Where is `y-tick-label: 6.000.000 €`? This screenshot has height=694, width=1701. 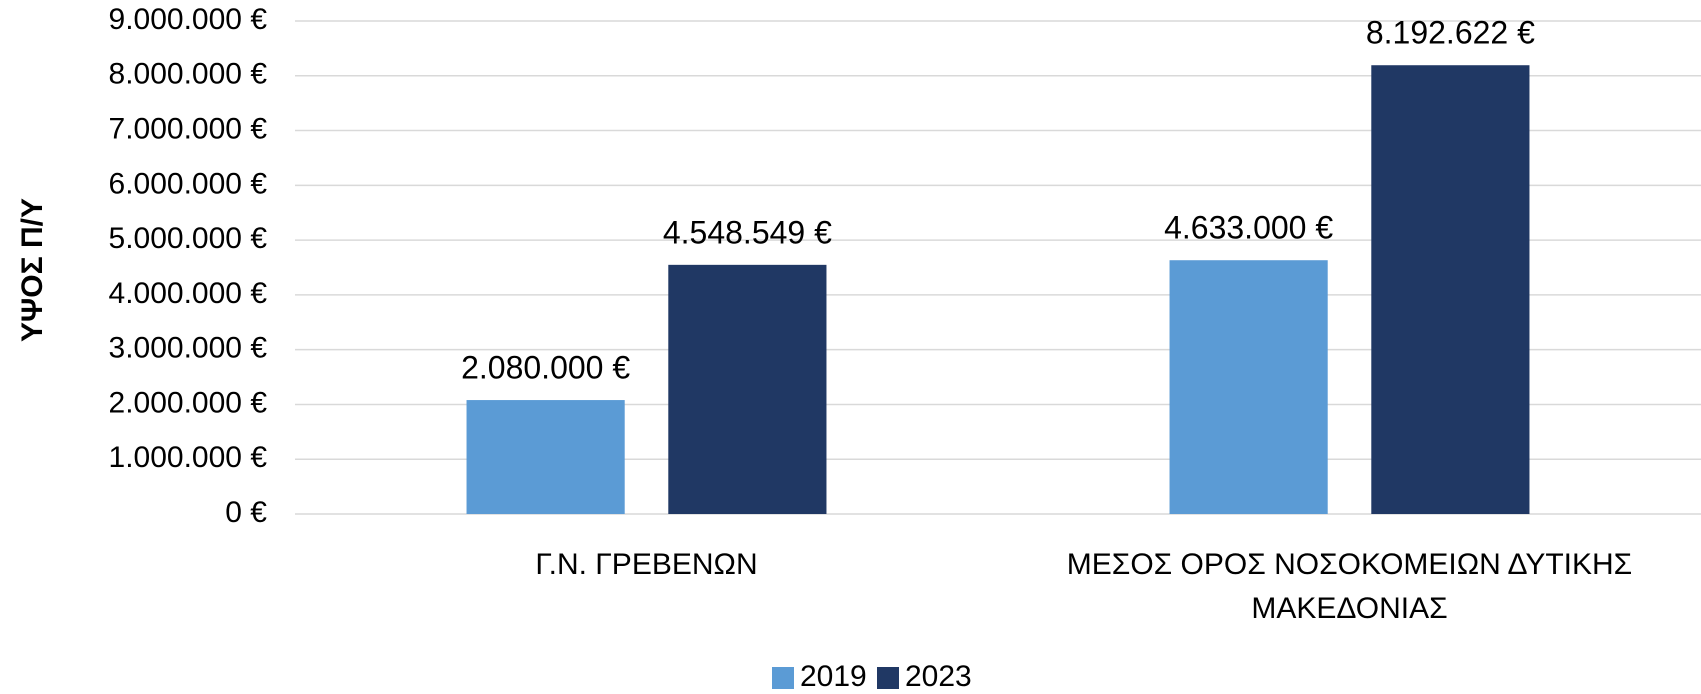
y-tick-label: 6.000.000 € is located at coordinates (188, 183).